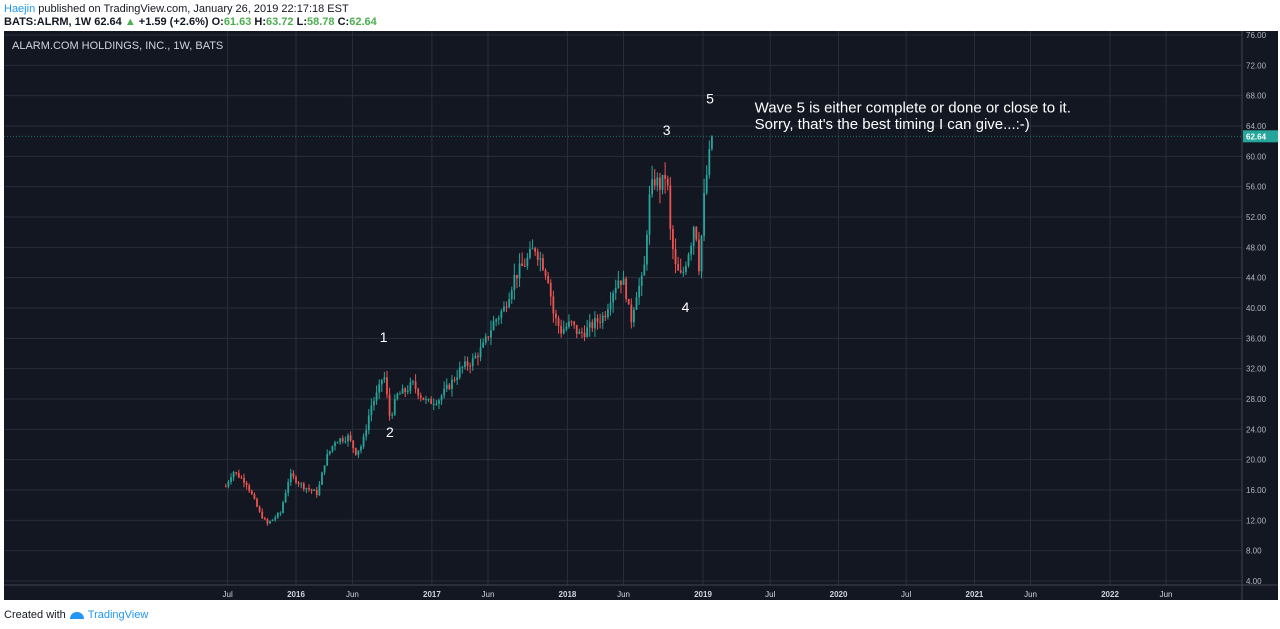 The width and height of the screenshot is (1280, 629). I want to click on author-link: Haejin, so click(20, 9).